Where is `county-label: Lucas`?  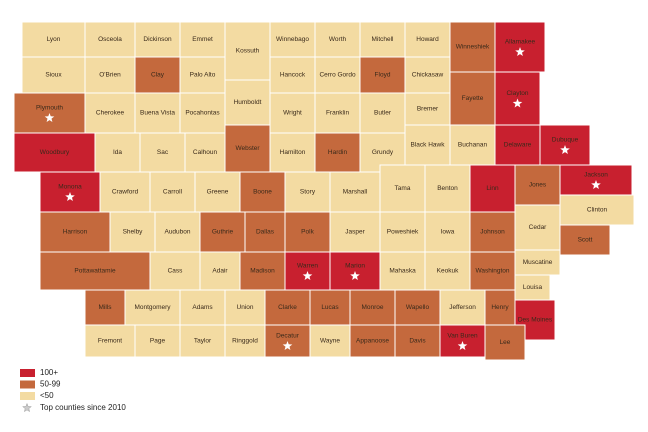
county-label: Lucas is located at coordinates (330, 307).